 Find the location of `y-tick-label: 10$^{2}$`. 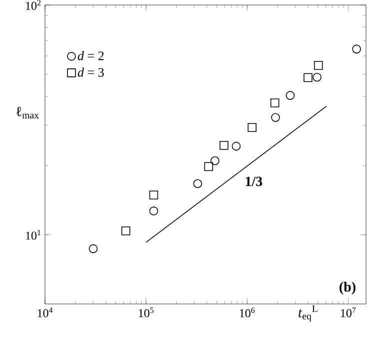

y-tick-label: 10$^{2}$ is located at coordinates (33, 5).